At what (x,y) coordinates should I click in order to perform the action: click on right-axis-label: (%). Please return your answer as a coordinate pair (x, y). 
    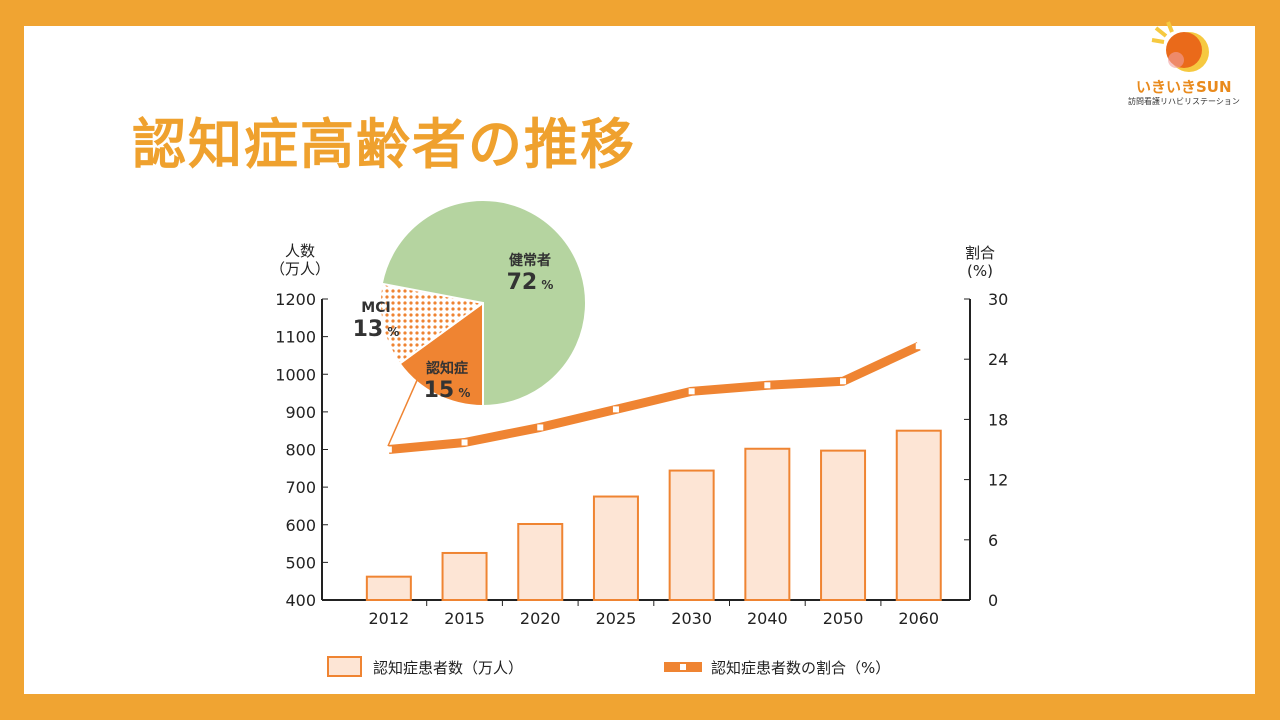
    Looking at the image, I should click on (980, 271).